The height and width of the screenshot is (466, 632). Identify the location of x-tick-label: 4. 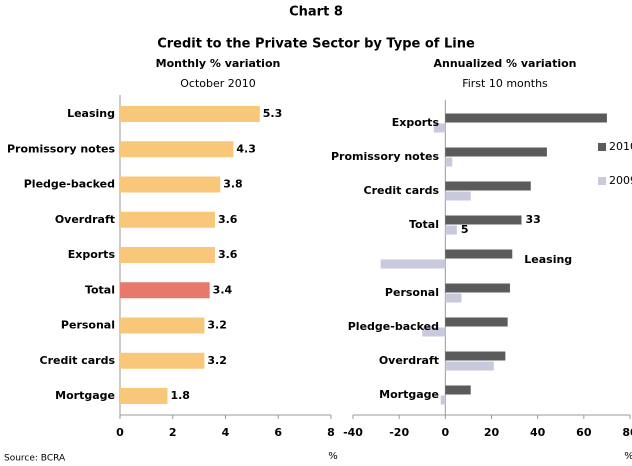
(226, 432).